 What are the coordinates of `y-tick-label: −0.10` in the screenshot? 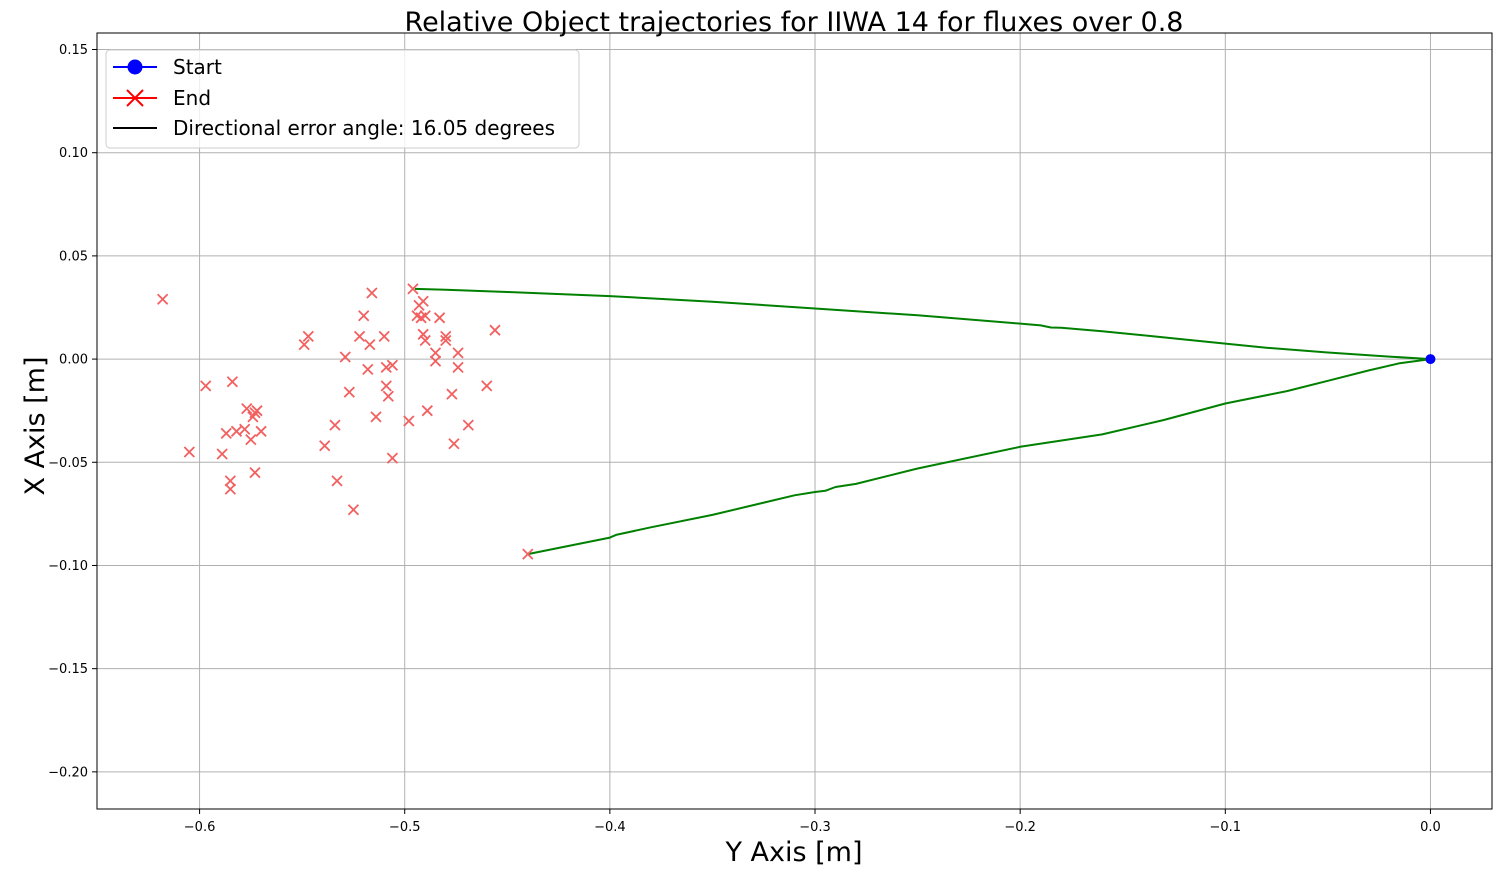 It's located at (68, 566).